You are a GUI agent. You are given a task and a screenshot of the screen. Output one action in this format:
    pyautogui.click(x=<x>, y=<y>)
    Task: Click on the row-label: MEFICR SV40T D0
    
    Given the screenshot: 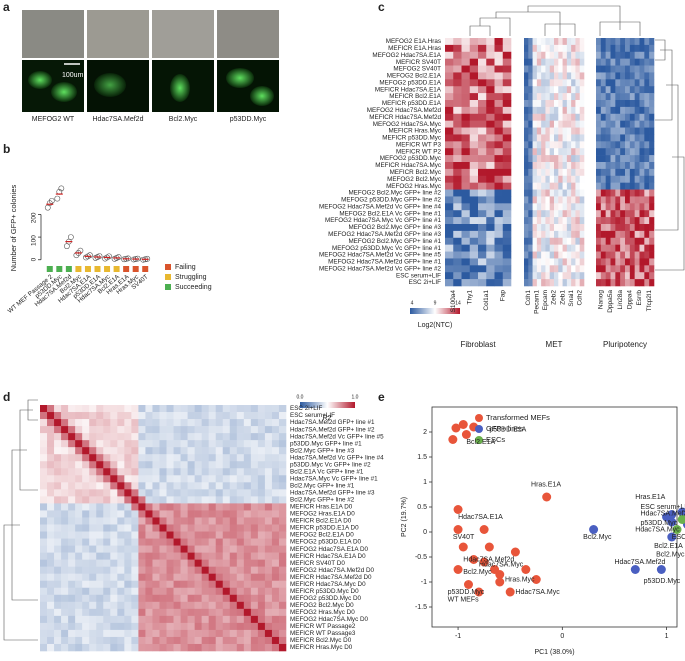 What is the action you would take?
    pyautogui.click(x=317, y=563)
    